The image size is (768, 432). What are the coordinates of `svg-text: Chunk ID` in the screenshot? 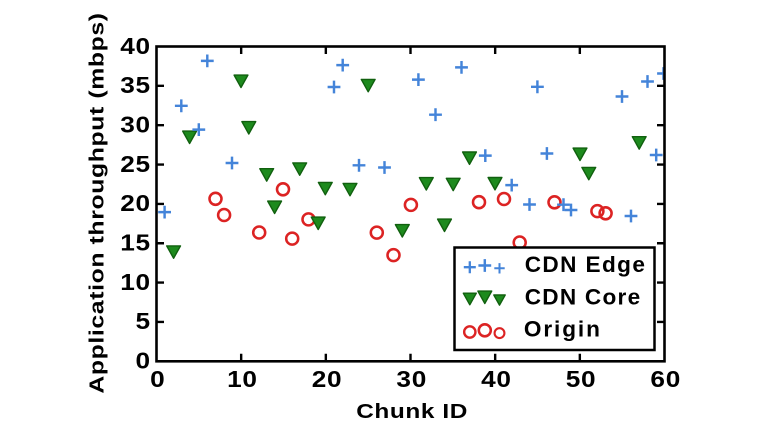 It's located at (412, 411).